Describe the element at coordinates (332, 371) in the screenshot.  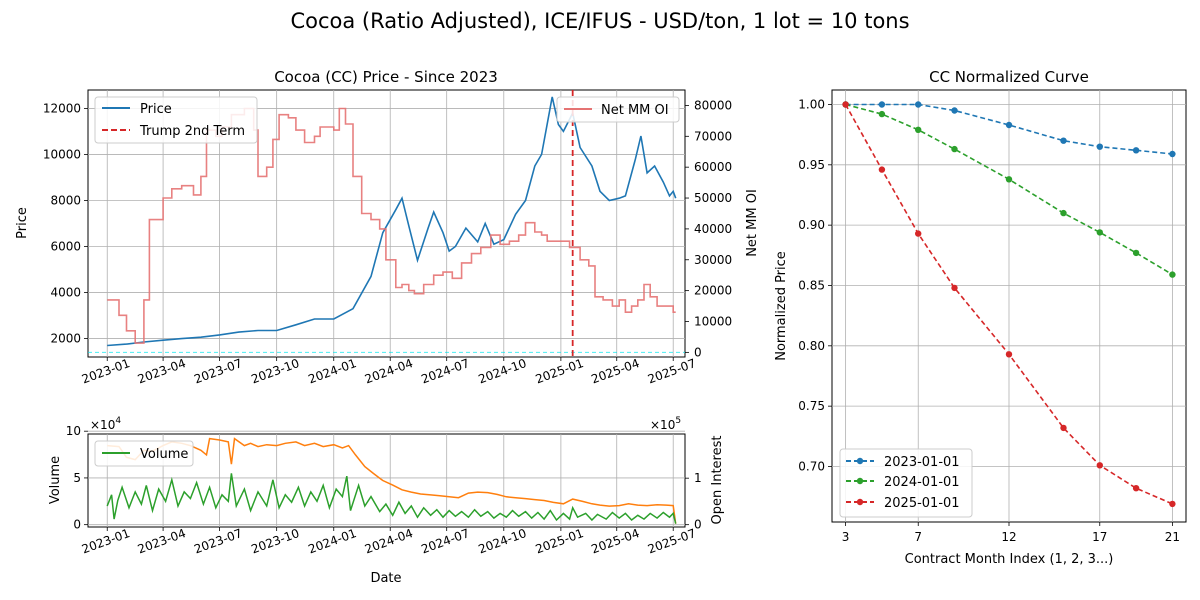
I see `price-x-tick-label: 2024-01` at that location.